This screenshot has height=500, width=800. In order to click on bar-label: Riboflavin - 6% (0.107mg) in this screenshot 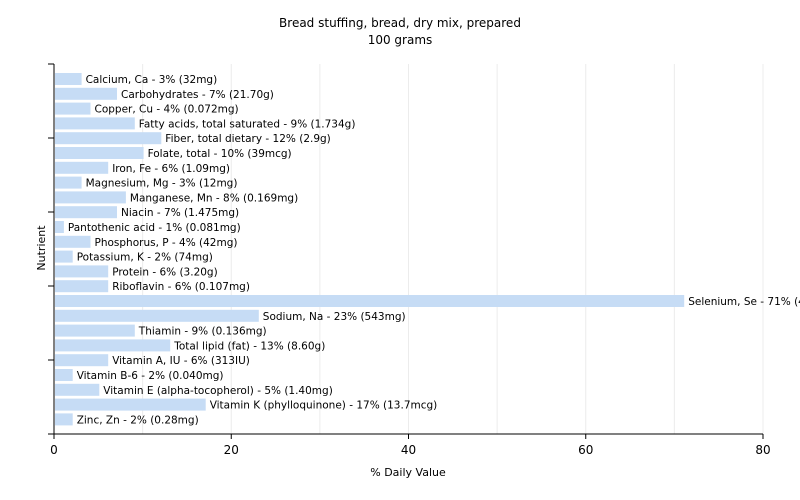, I will do `click(181, 287)`.